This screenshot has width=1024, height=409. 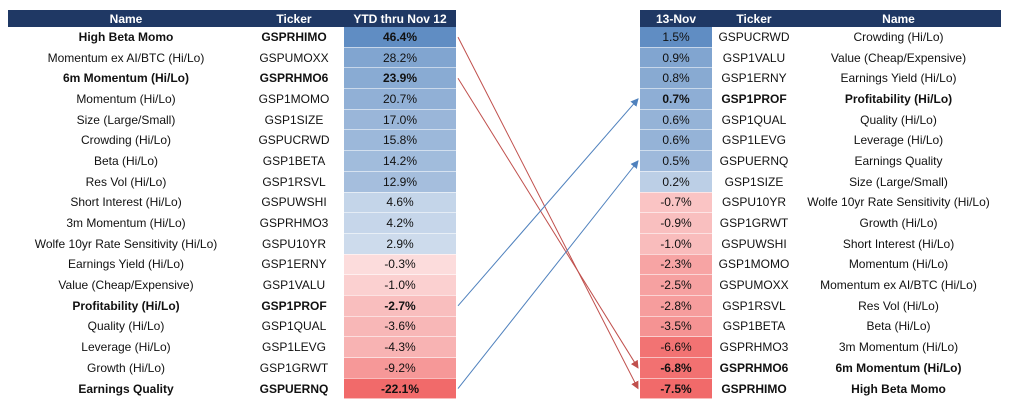 I want to click on ytd-value: 2.9%, so click(x=400, y=244).